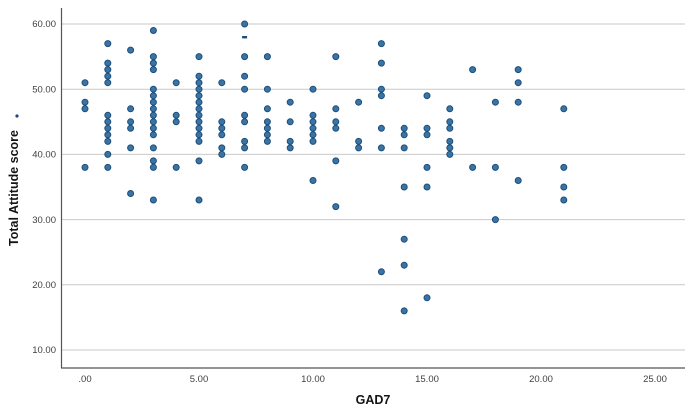  I want to click on x-tick-labels: .00 5.00 10.00 15.00 20.00 25.00, so click(372, 379).